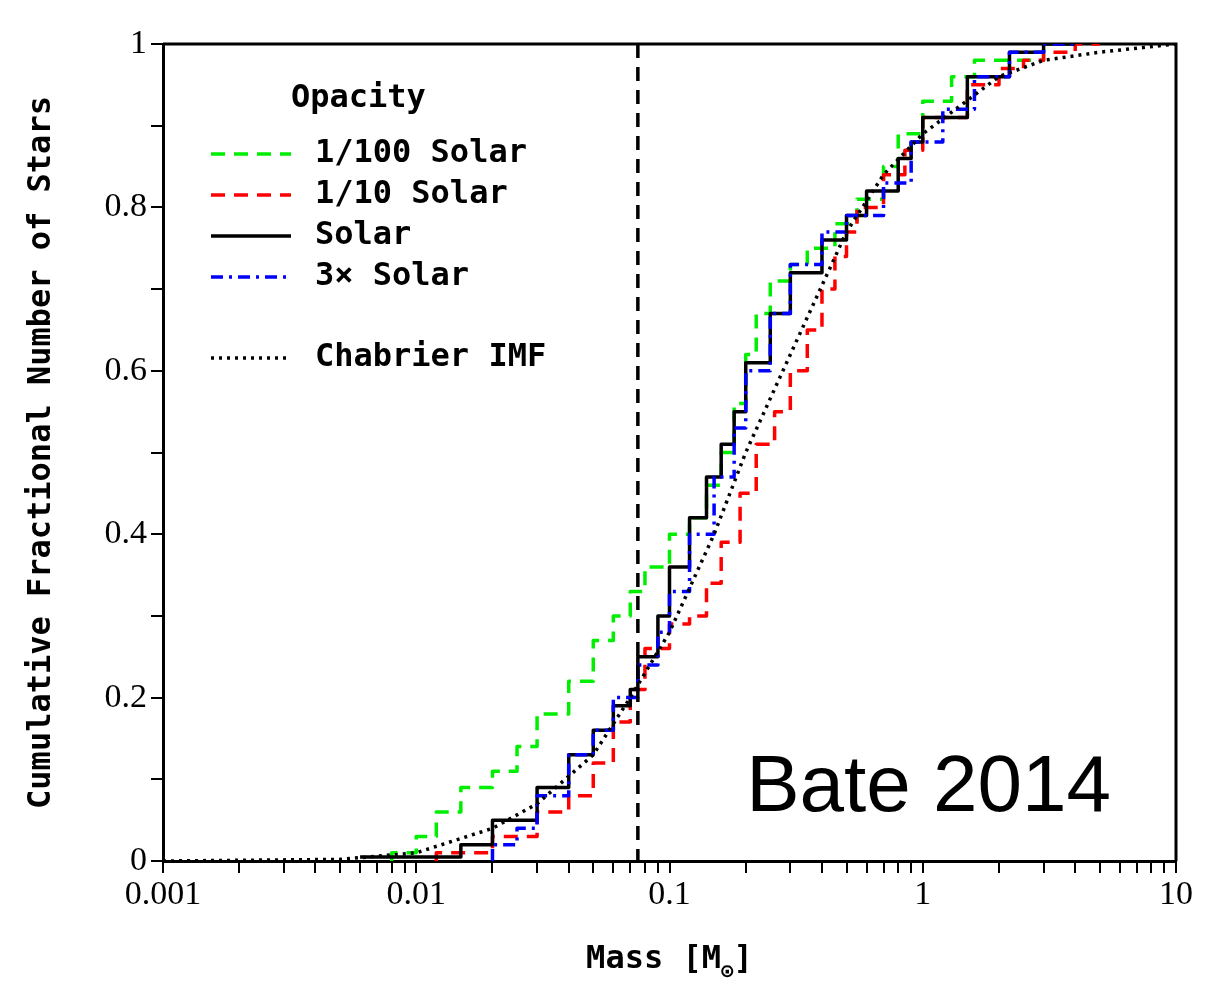 The image size is (1206, 984). I want to click on y-tick-label: 0, so click(138, 858).